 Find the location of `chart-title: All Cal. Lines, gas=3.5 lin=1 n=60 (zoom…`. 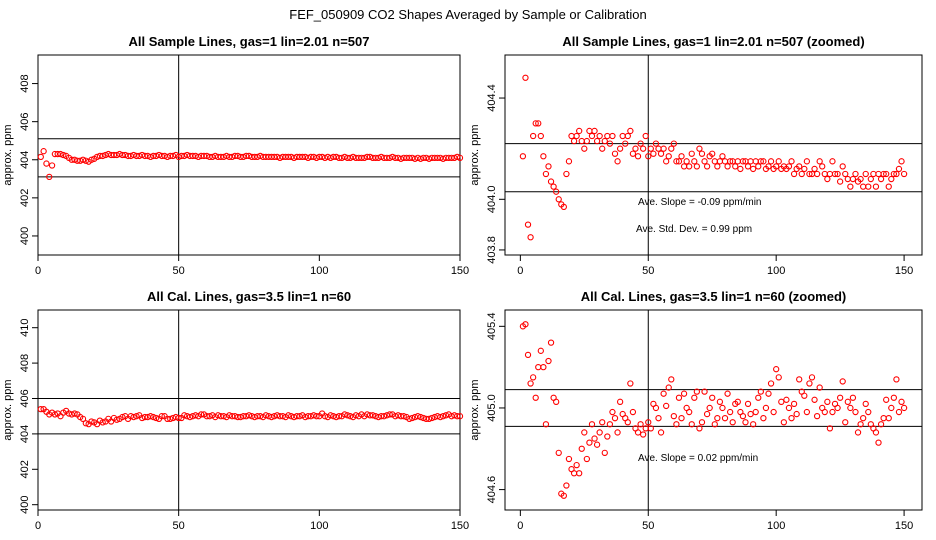

chart-title: All Cal. Lines, gas=3.5 lin=1 n=60 (zoom… is located at coordinates (714, 296).